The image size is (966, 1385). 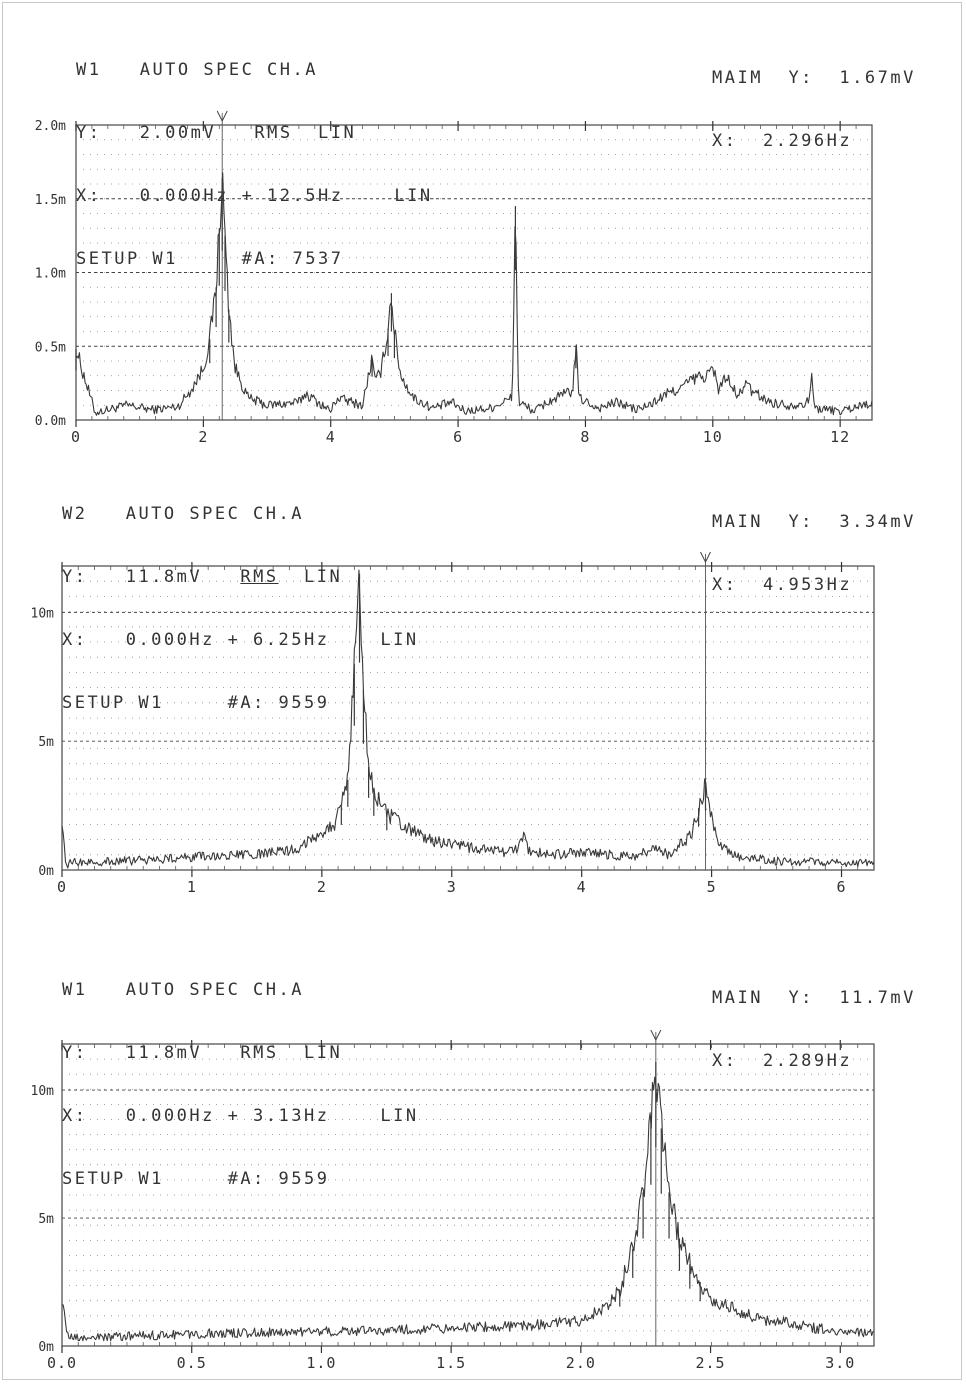 I want to click on cursor-x-value: 2.289Hz, so click(x=807, y=1061).